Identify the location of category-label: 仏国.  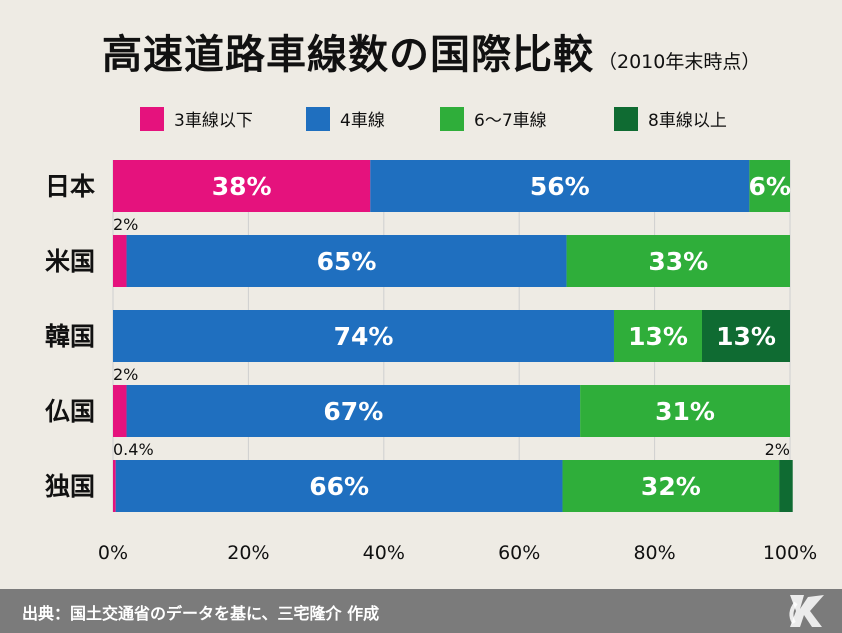
(70, 411).